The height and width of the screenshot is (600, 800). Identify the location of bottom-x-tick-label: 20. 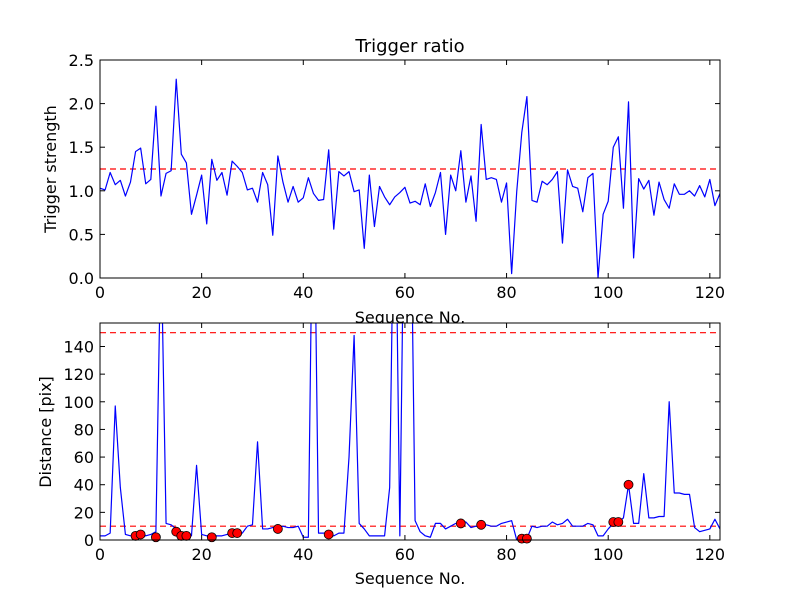
(201, 554).